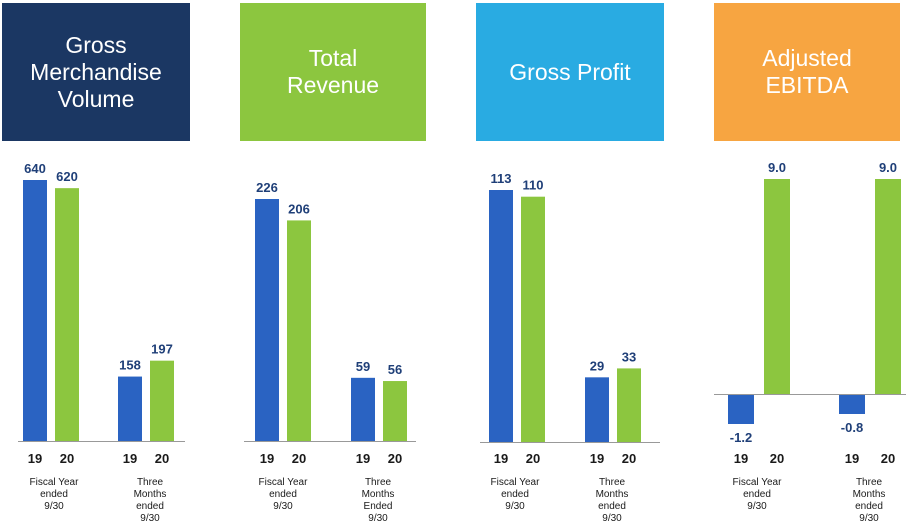 This screenshot has height=530, width=914. I want to click on chart-title-line: Gross, so click(96, 44).